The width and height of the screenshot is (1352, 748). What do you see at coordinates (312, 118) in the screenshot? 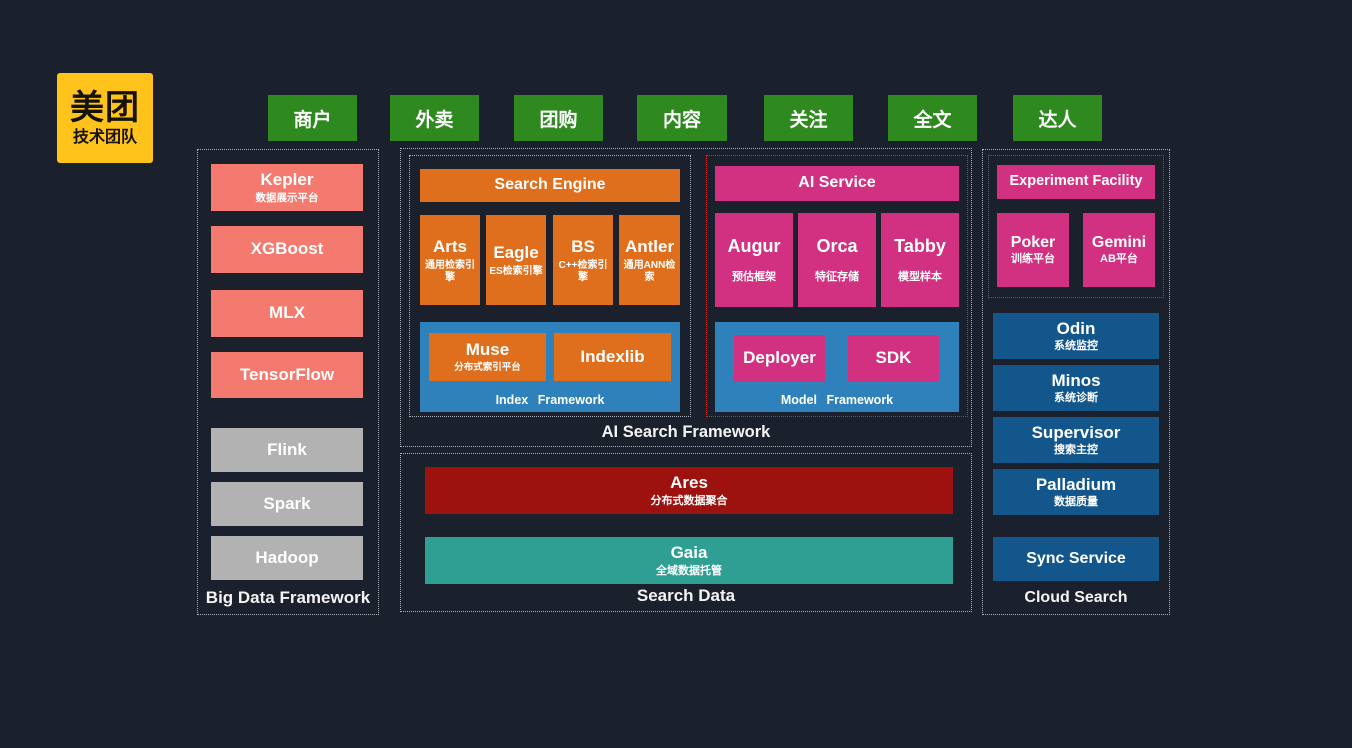
I see `channel-merchant: 商户` at bounding box center [312, 118].